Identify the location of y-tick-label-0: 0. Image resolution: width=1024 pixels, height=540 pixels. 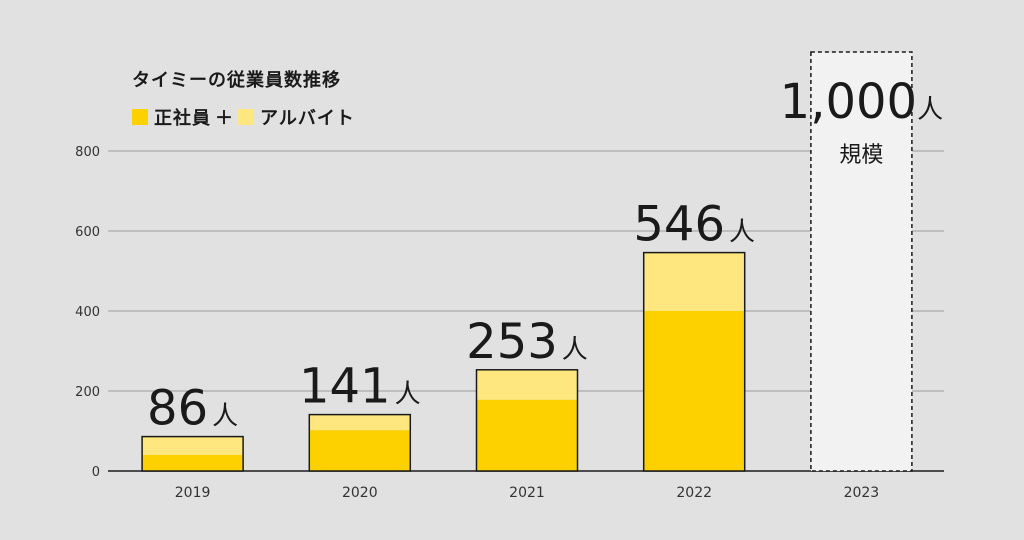
(96, 472).